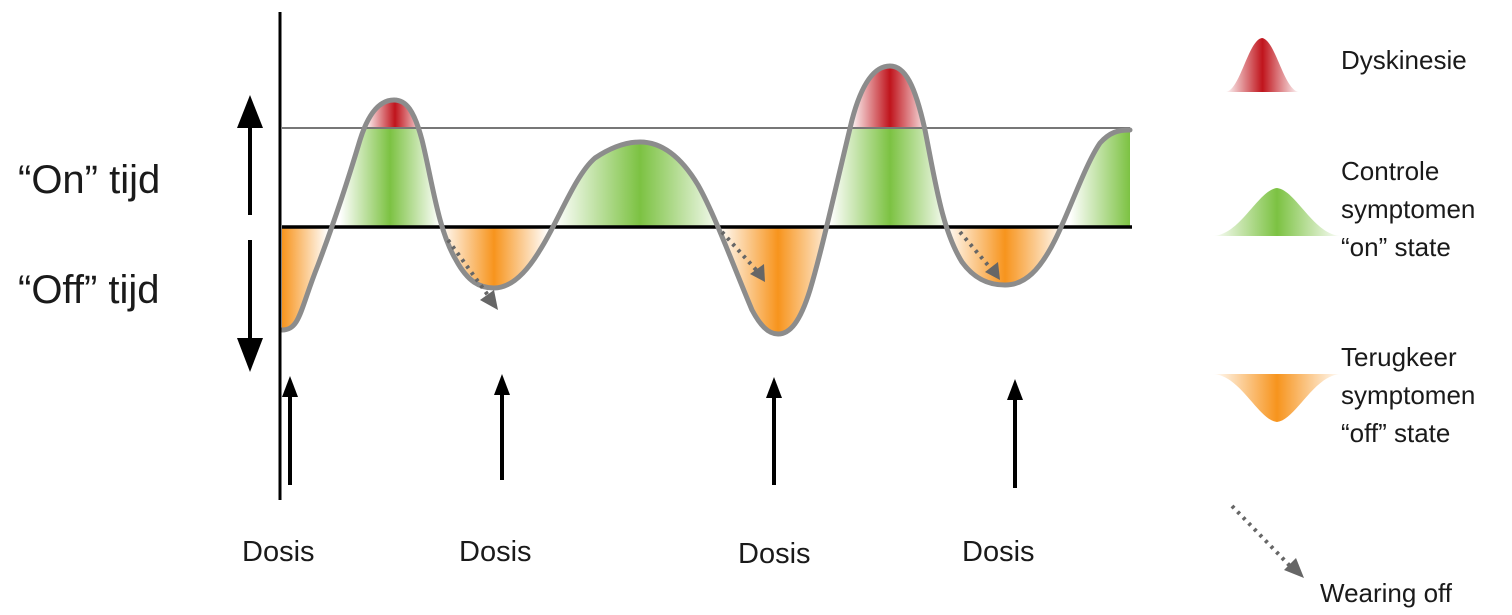  Describe the element at coordinates (1277, 308) in the screenshot. I see `legend-swatches` at that location.